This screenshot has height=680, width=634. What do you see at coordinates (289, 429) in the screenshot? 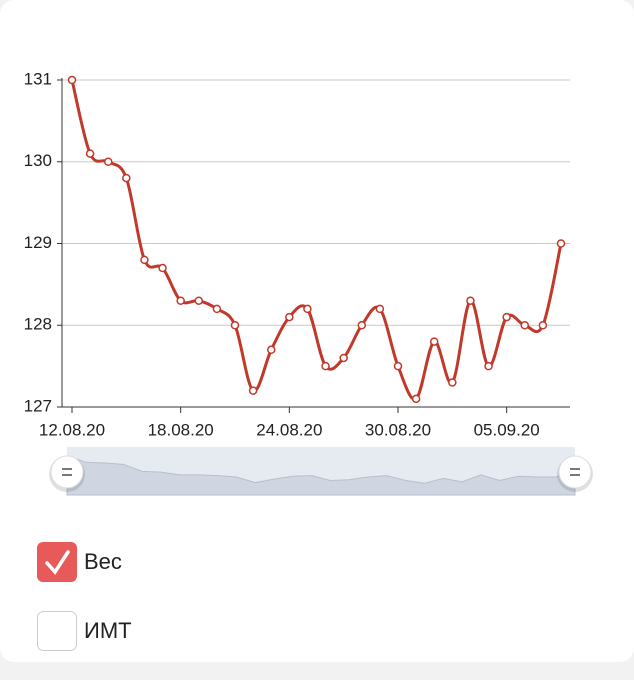
I see `x-tick-label: 24.08.20` at bounding box center [289, 429].